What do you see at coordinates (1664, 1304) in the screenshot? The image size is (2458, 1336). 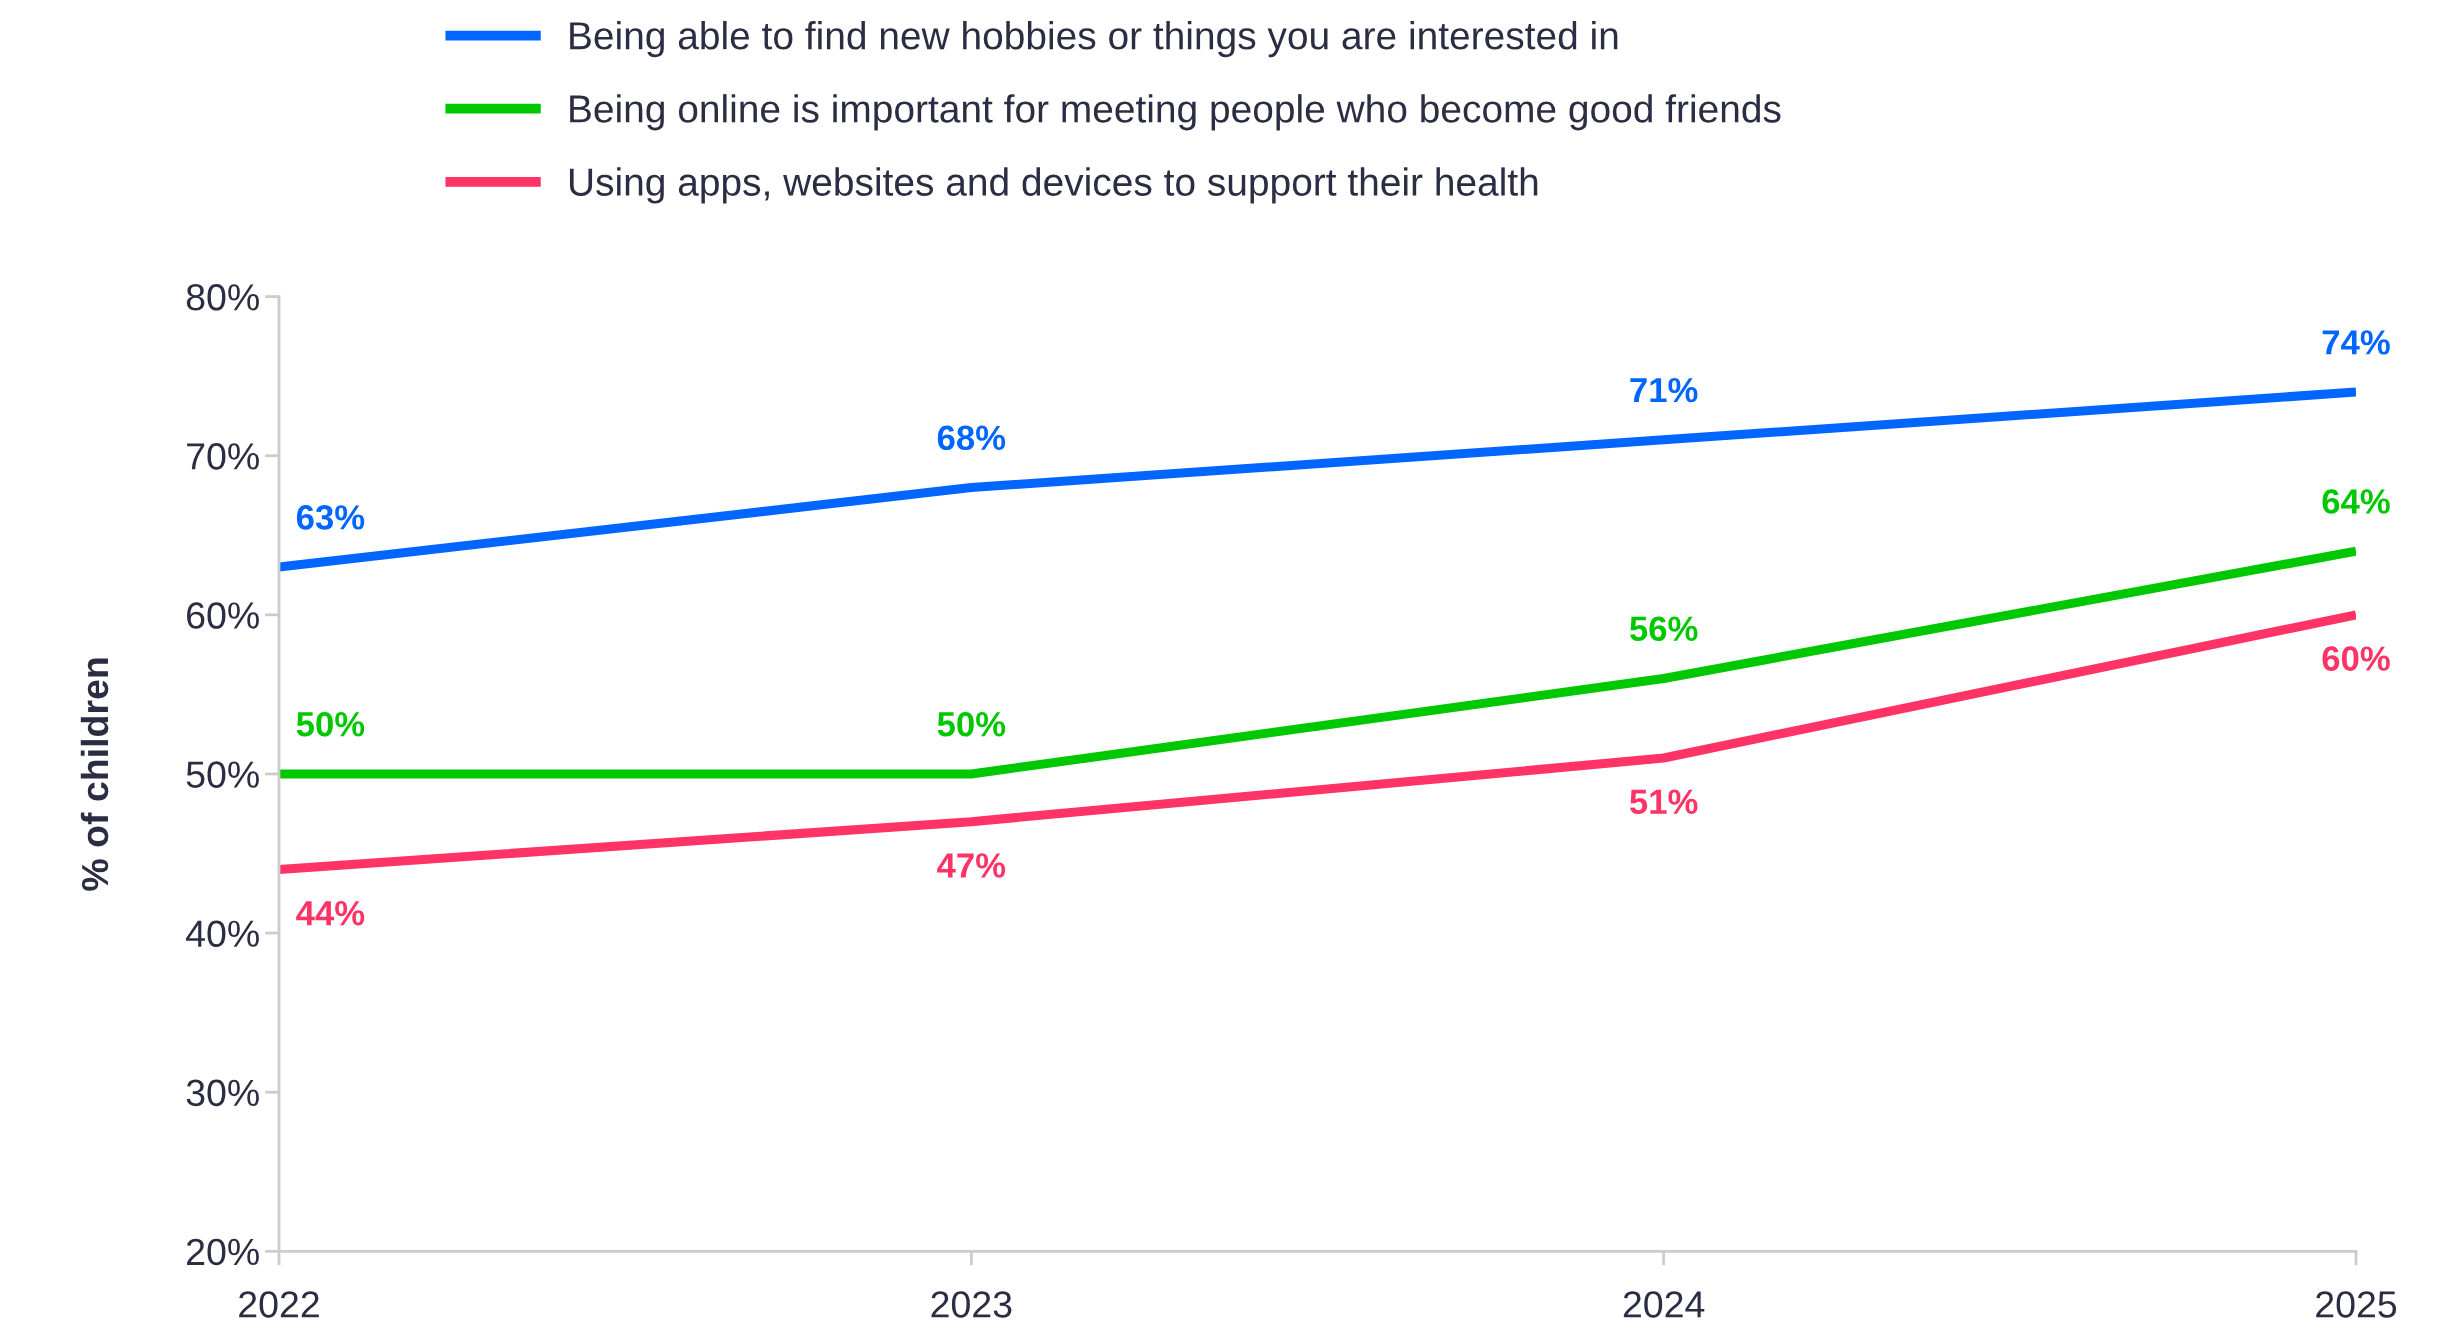 I see `x-tick-label: 2024` at bounding box center [1664, 1304].